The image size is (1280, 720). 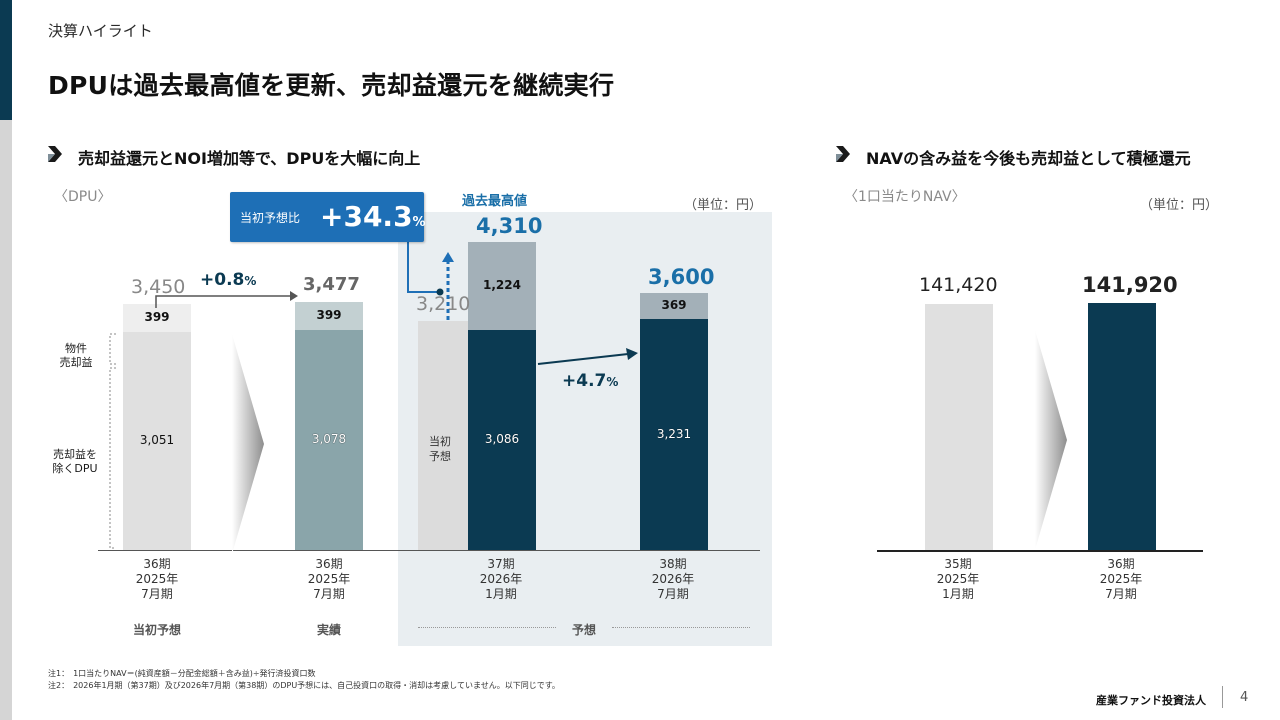 I want to click on seg-label: 3,086, so click(x=502, y=438).